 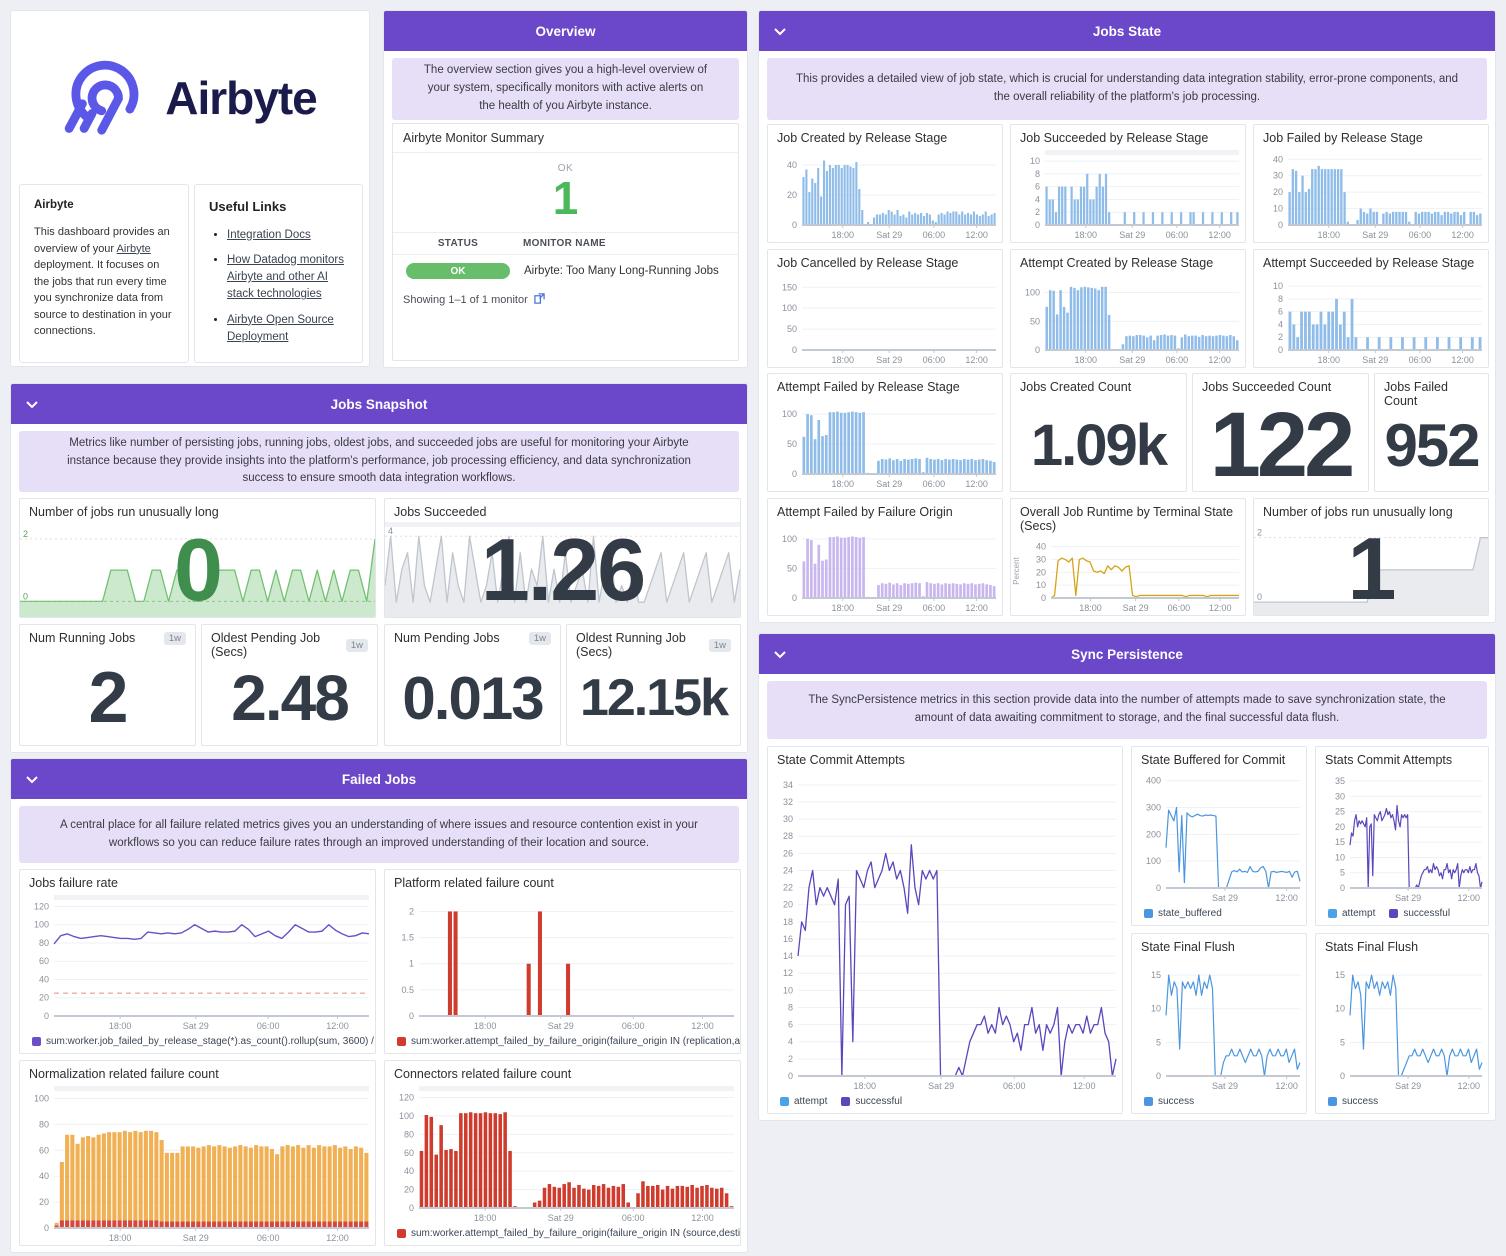 I want to click on stats-final-flush-chart: 0 5 10 15 Sat 29 12:00, so click(x=1402, y=1025).